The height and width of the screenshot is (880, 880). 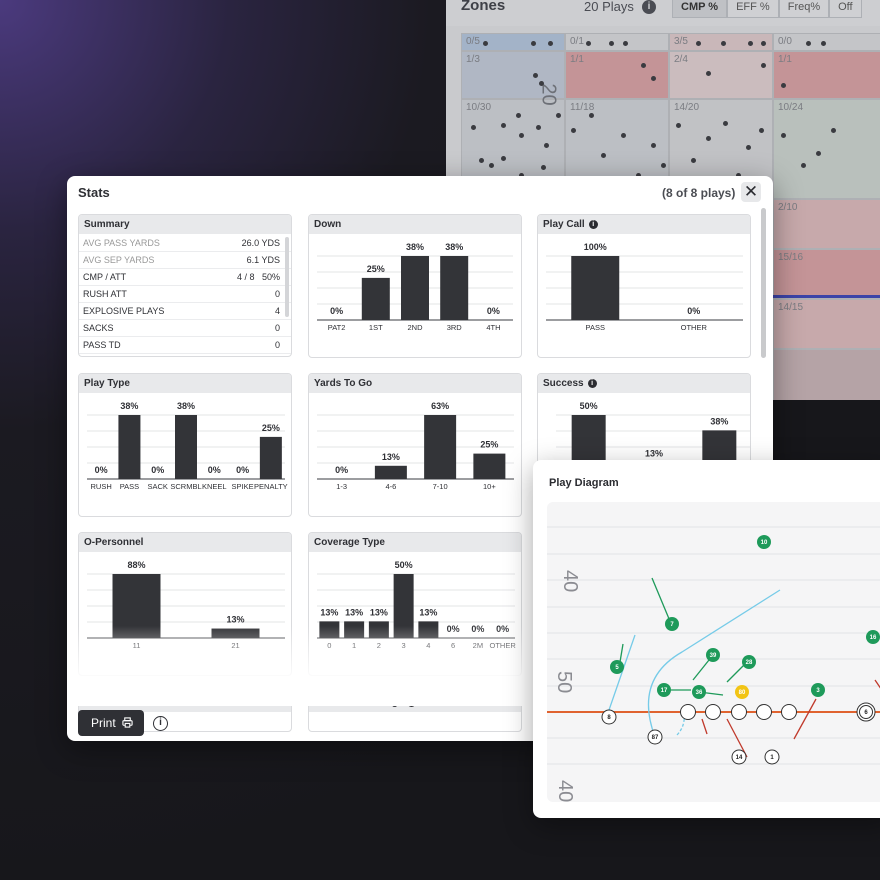 What do you see at coordinates (644, 287) in the screenshot?
I see `playcall-chart: 100% PASS 0% OTHER` at bounding box center [644, 287].